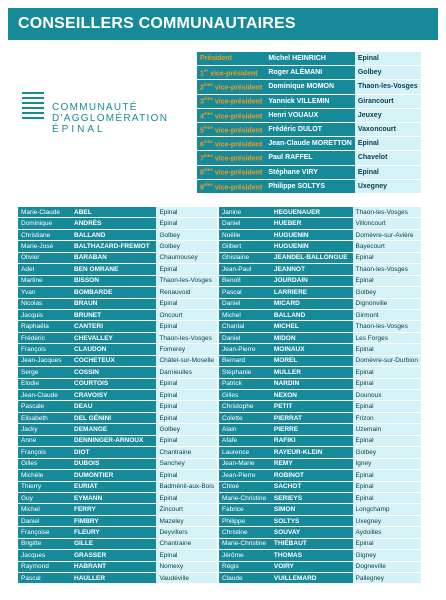  Describe the element at coordinates (320, 406) in the screenshot. I see `member-row: Christophe PETIT Epinal` at that location.